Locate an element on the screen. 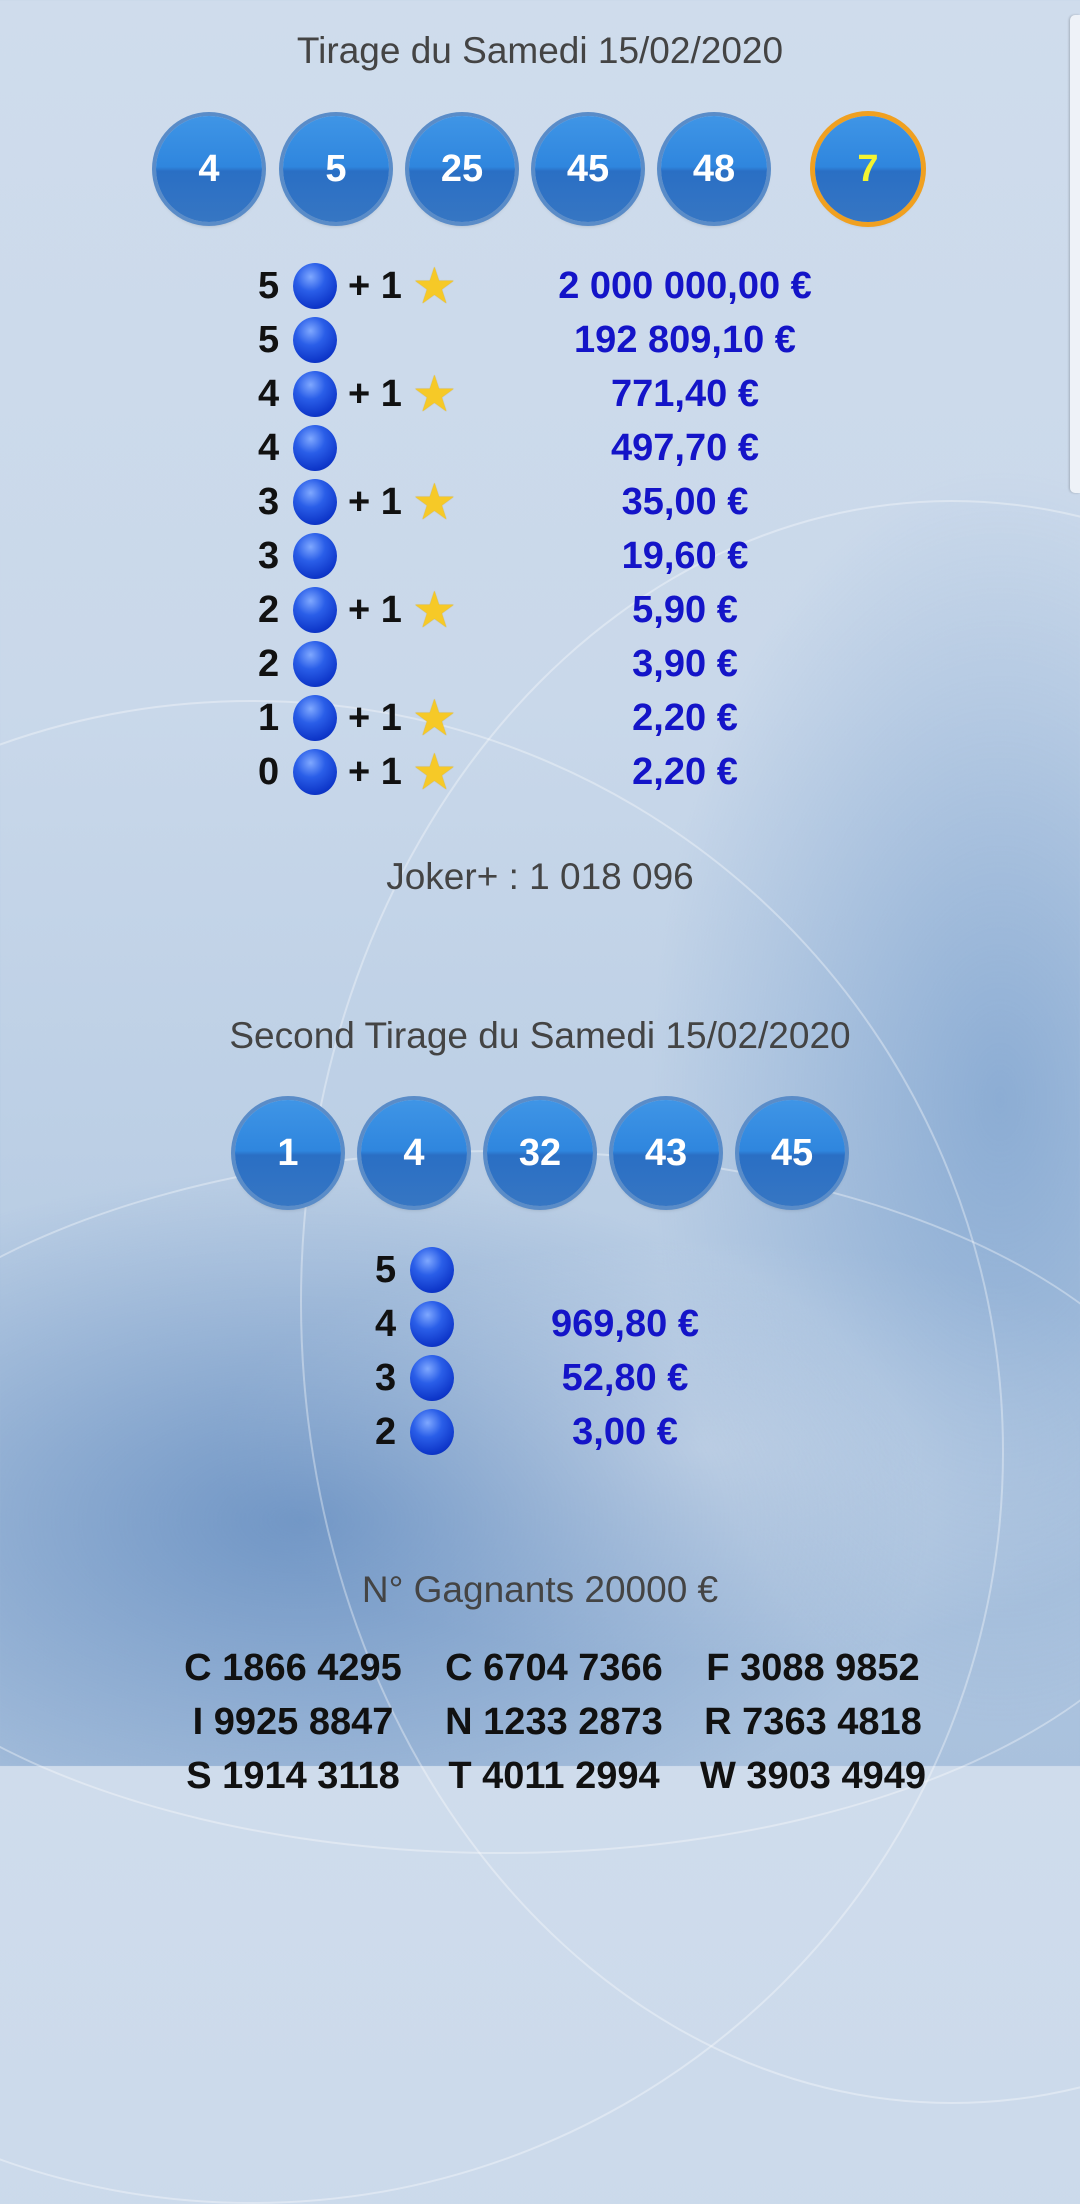  prize-row: 4 497,70 € is located at coordinates (540, 448).